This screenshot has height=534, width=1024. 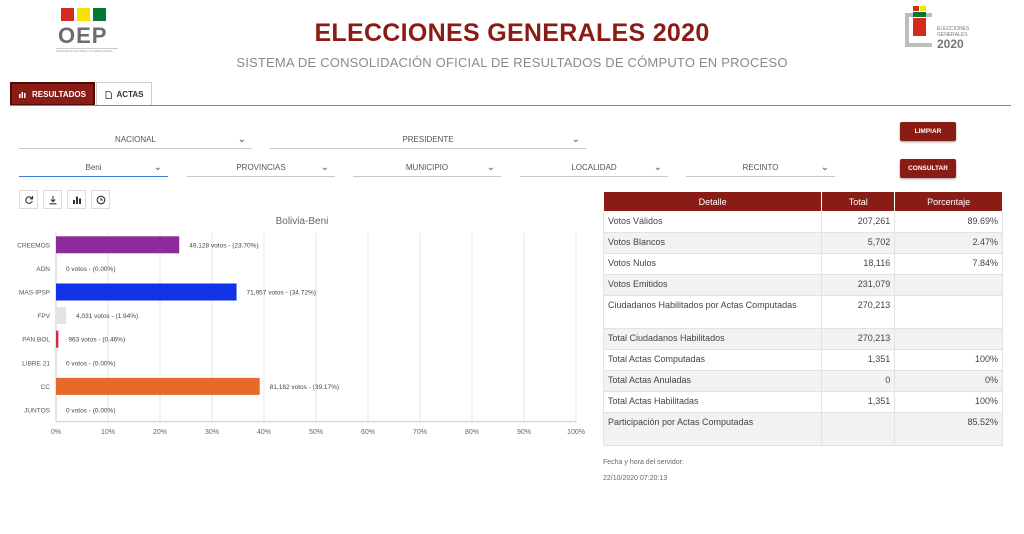 I want to click on history-button, so click(x=100, y=199).